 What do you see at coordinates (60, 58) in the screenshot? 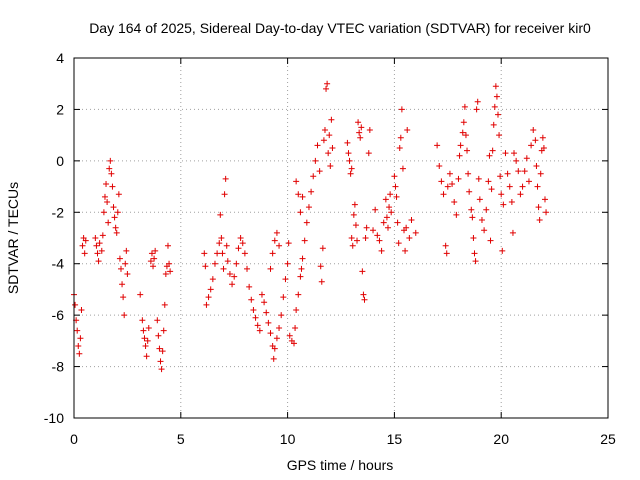
I see `y-tick-label: 4` at bounding box center [60, 58].